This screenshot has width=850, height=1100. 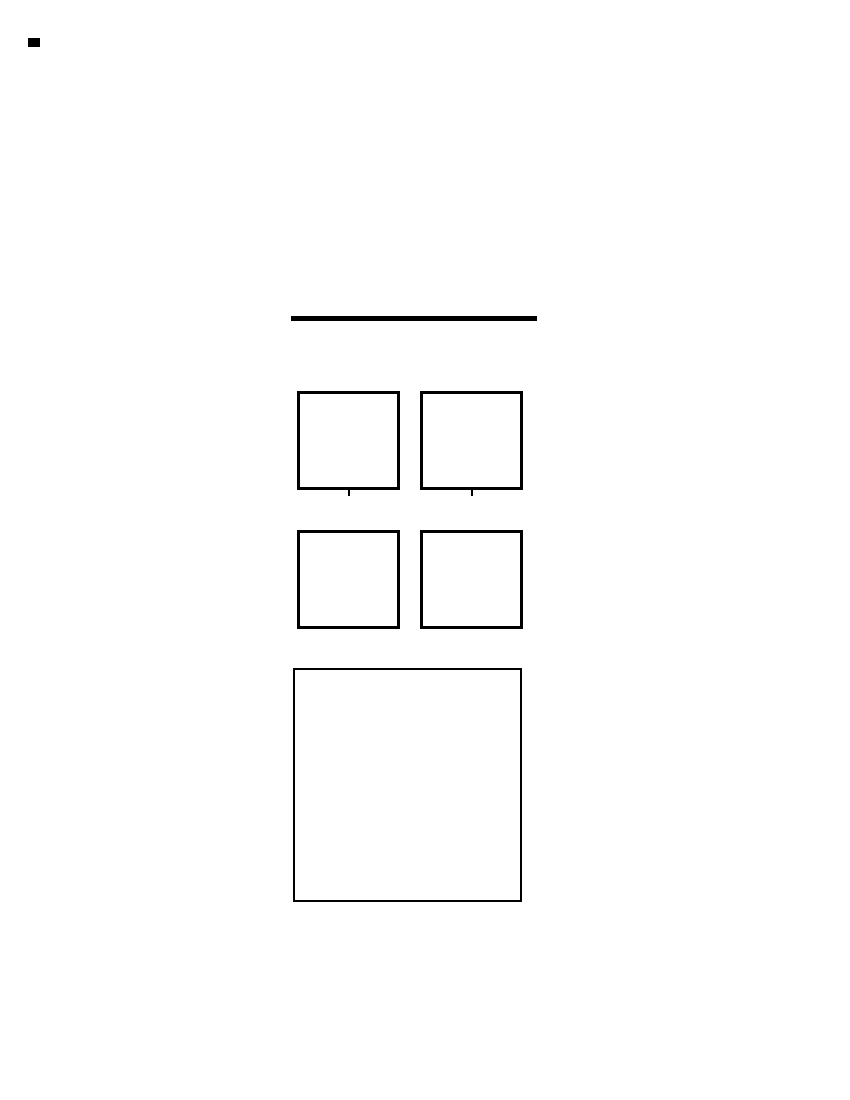 I want to click on time-axis-line, so click(x=414, y=318).